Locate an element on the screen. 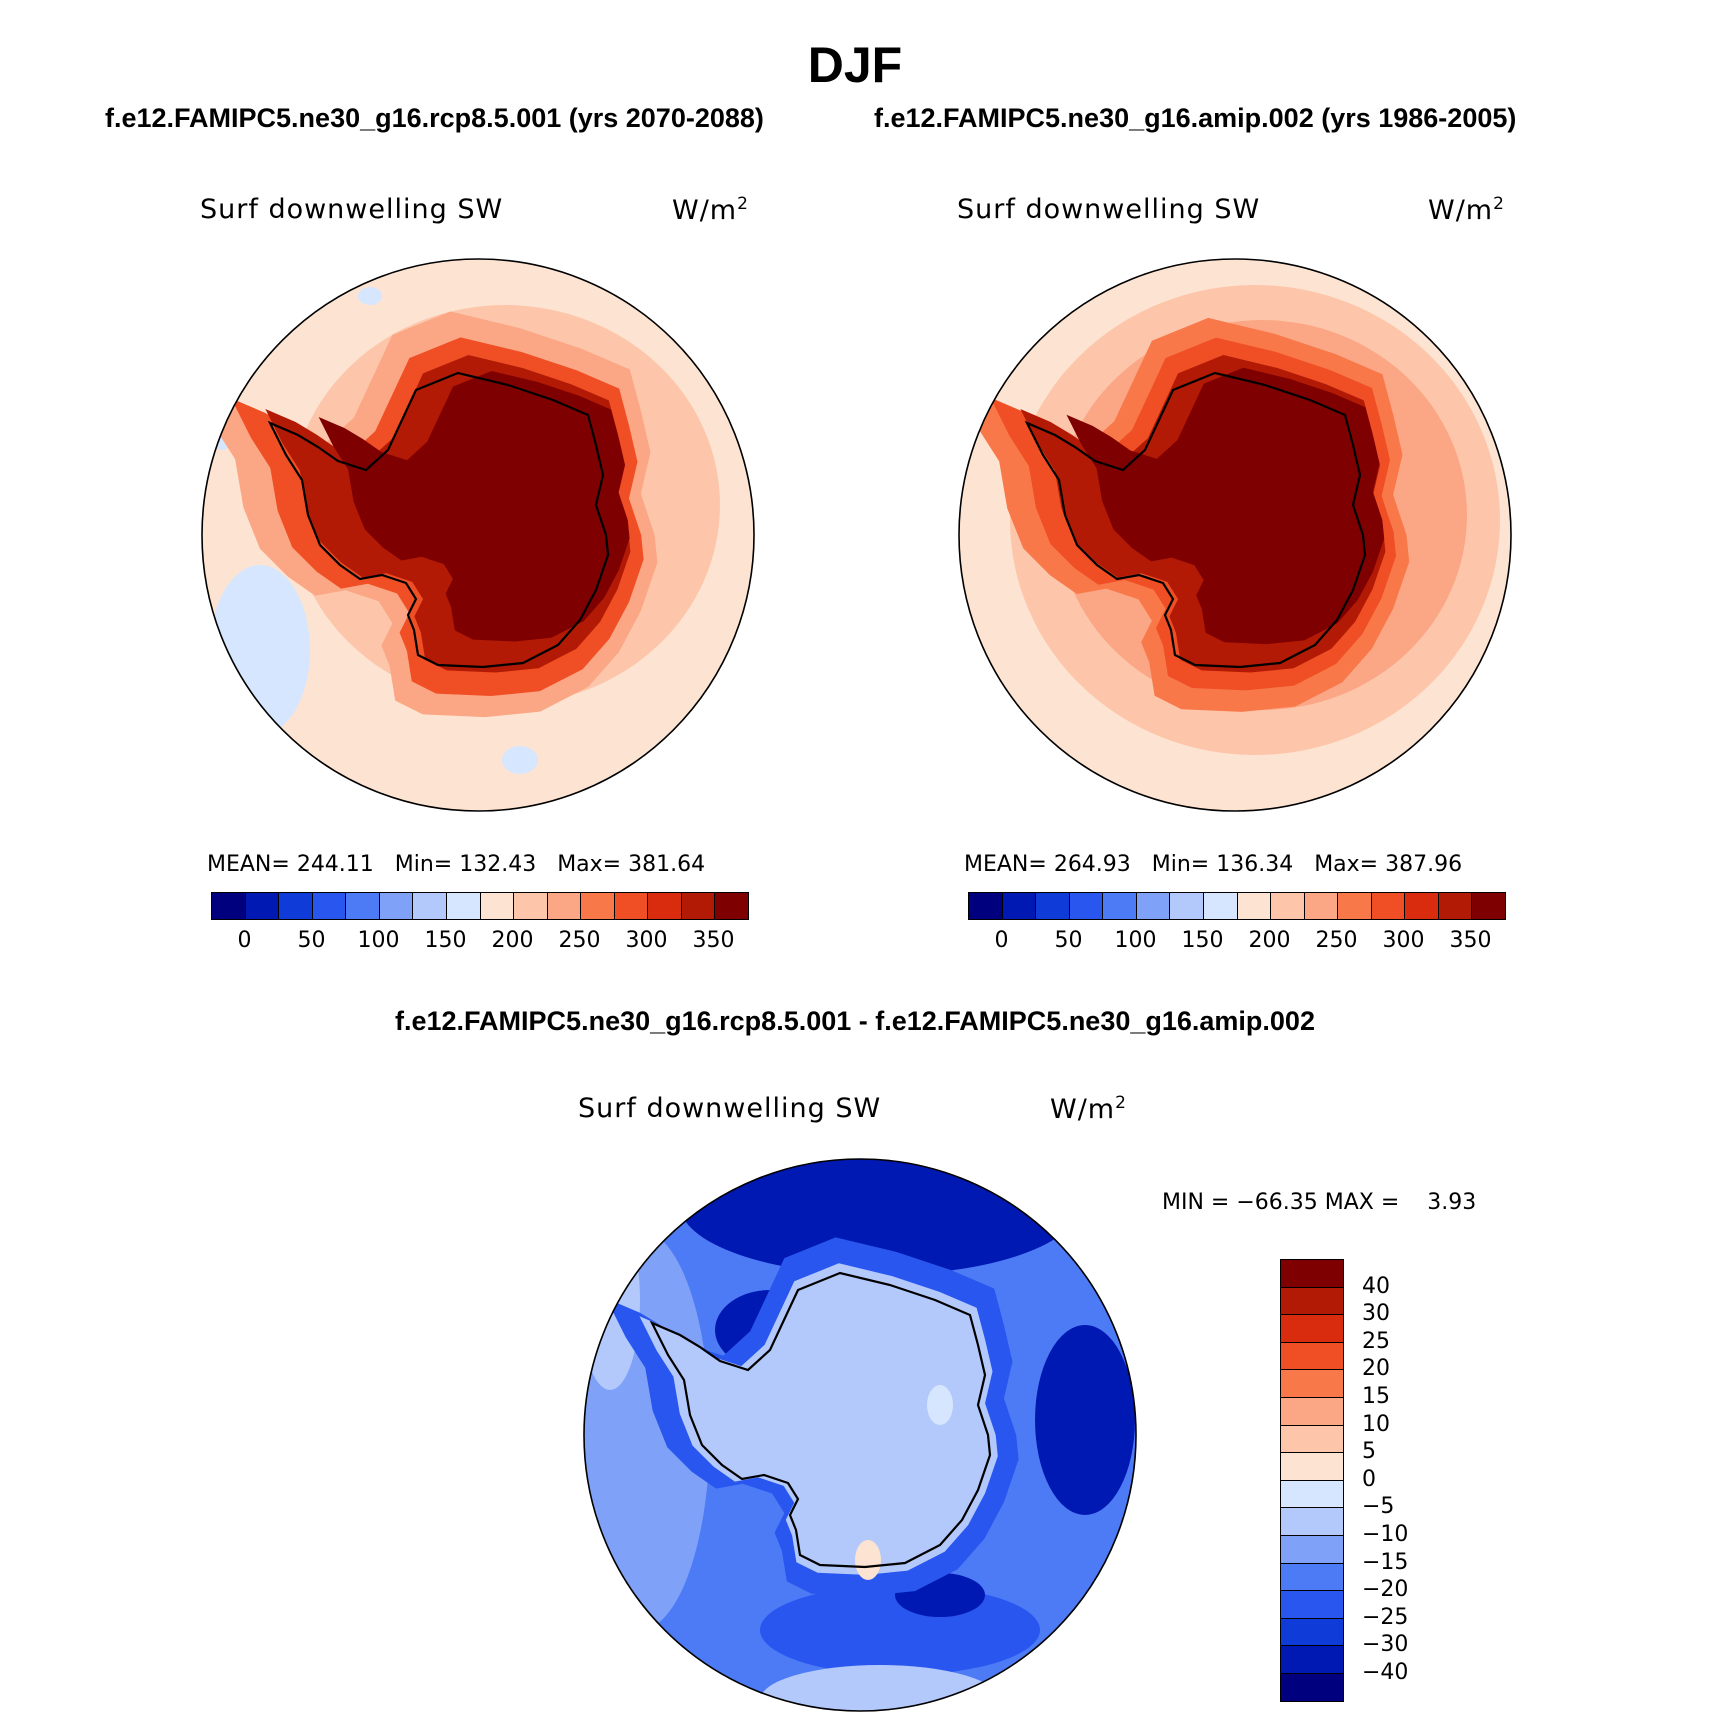 The width and height of the screenshot is (1710, 1712). panel3-variable: Surf downwelling SW is located at coordinates (730, 1108).